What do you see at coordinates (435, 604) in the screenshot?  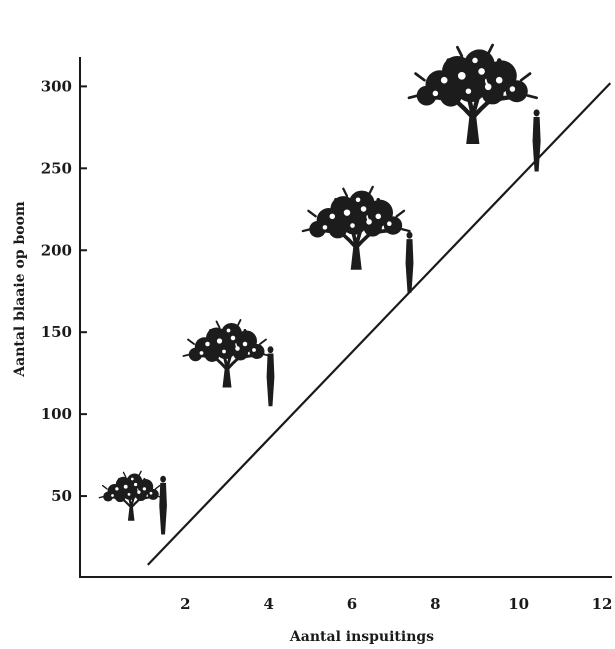 I see `x-tick-label: 8` at bounding box center [435, 604].